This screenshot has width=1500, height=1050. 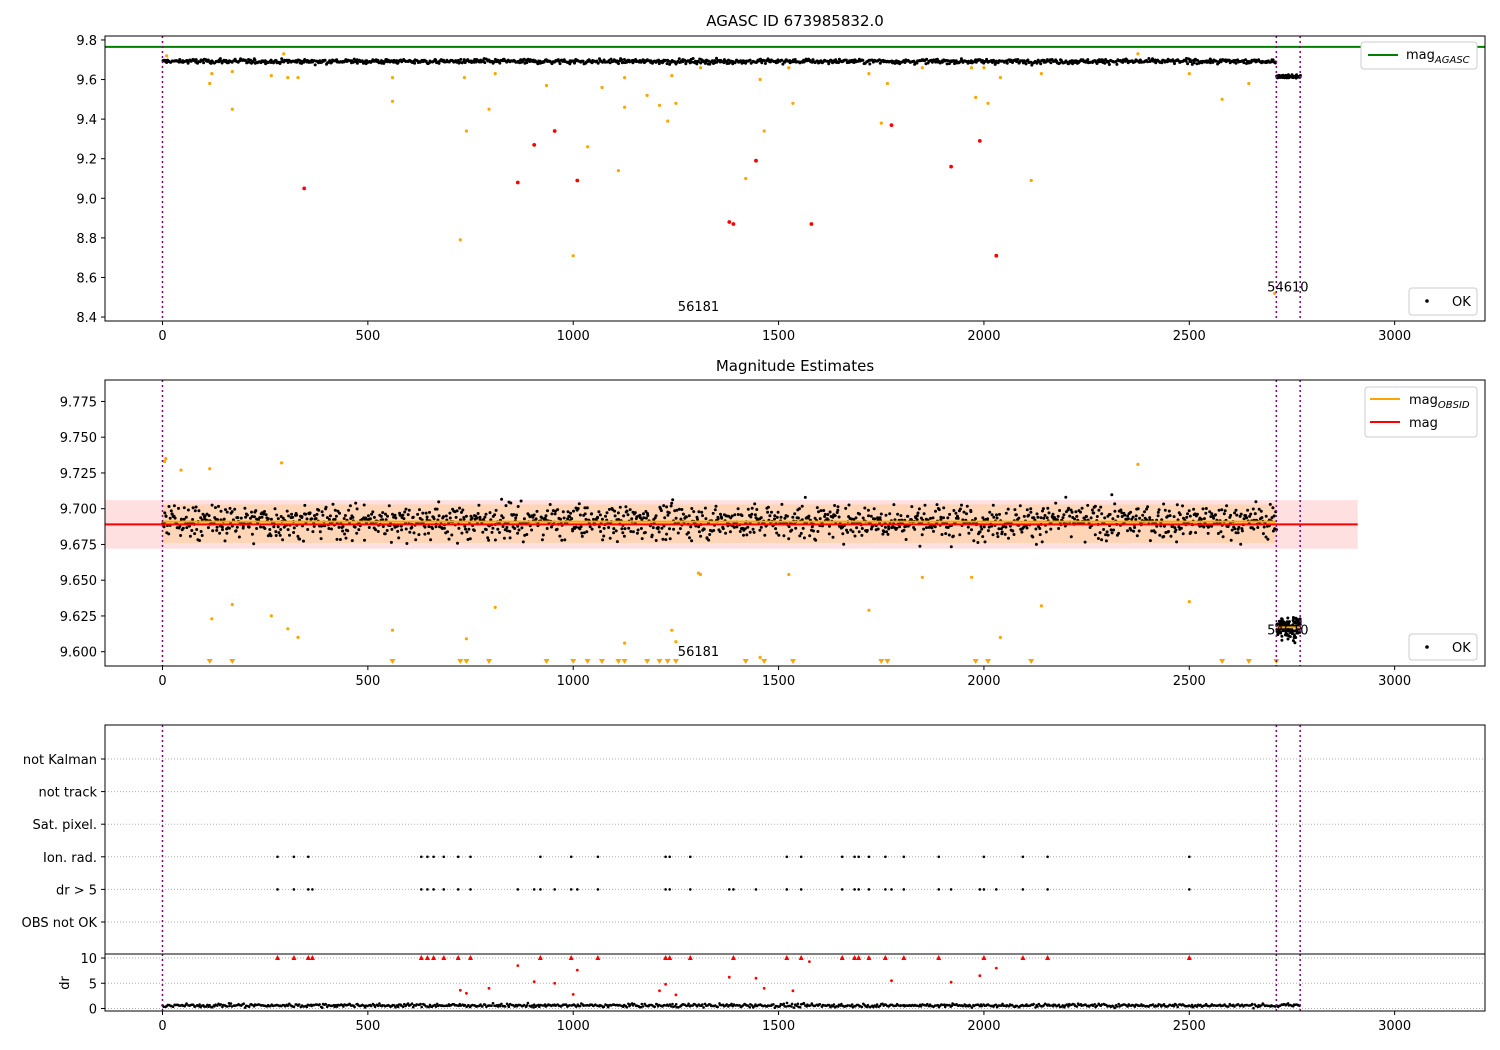 I want to click on svg-text: magOBSID, so click(x=1439, y=402).